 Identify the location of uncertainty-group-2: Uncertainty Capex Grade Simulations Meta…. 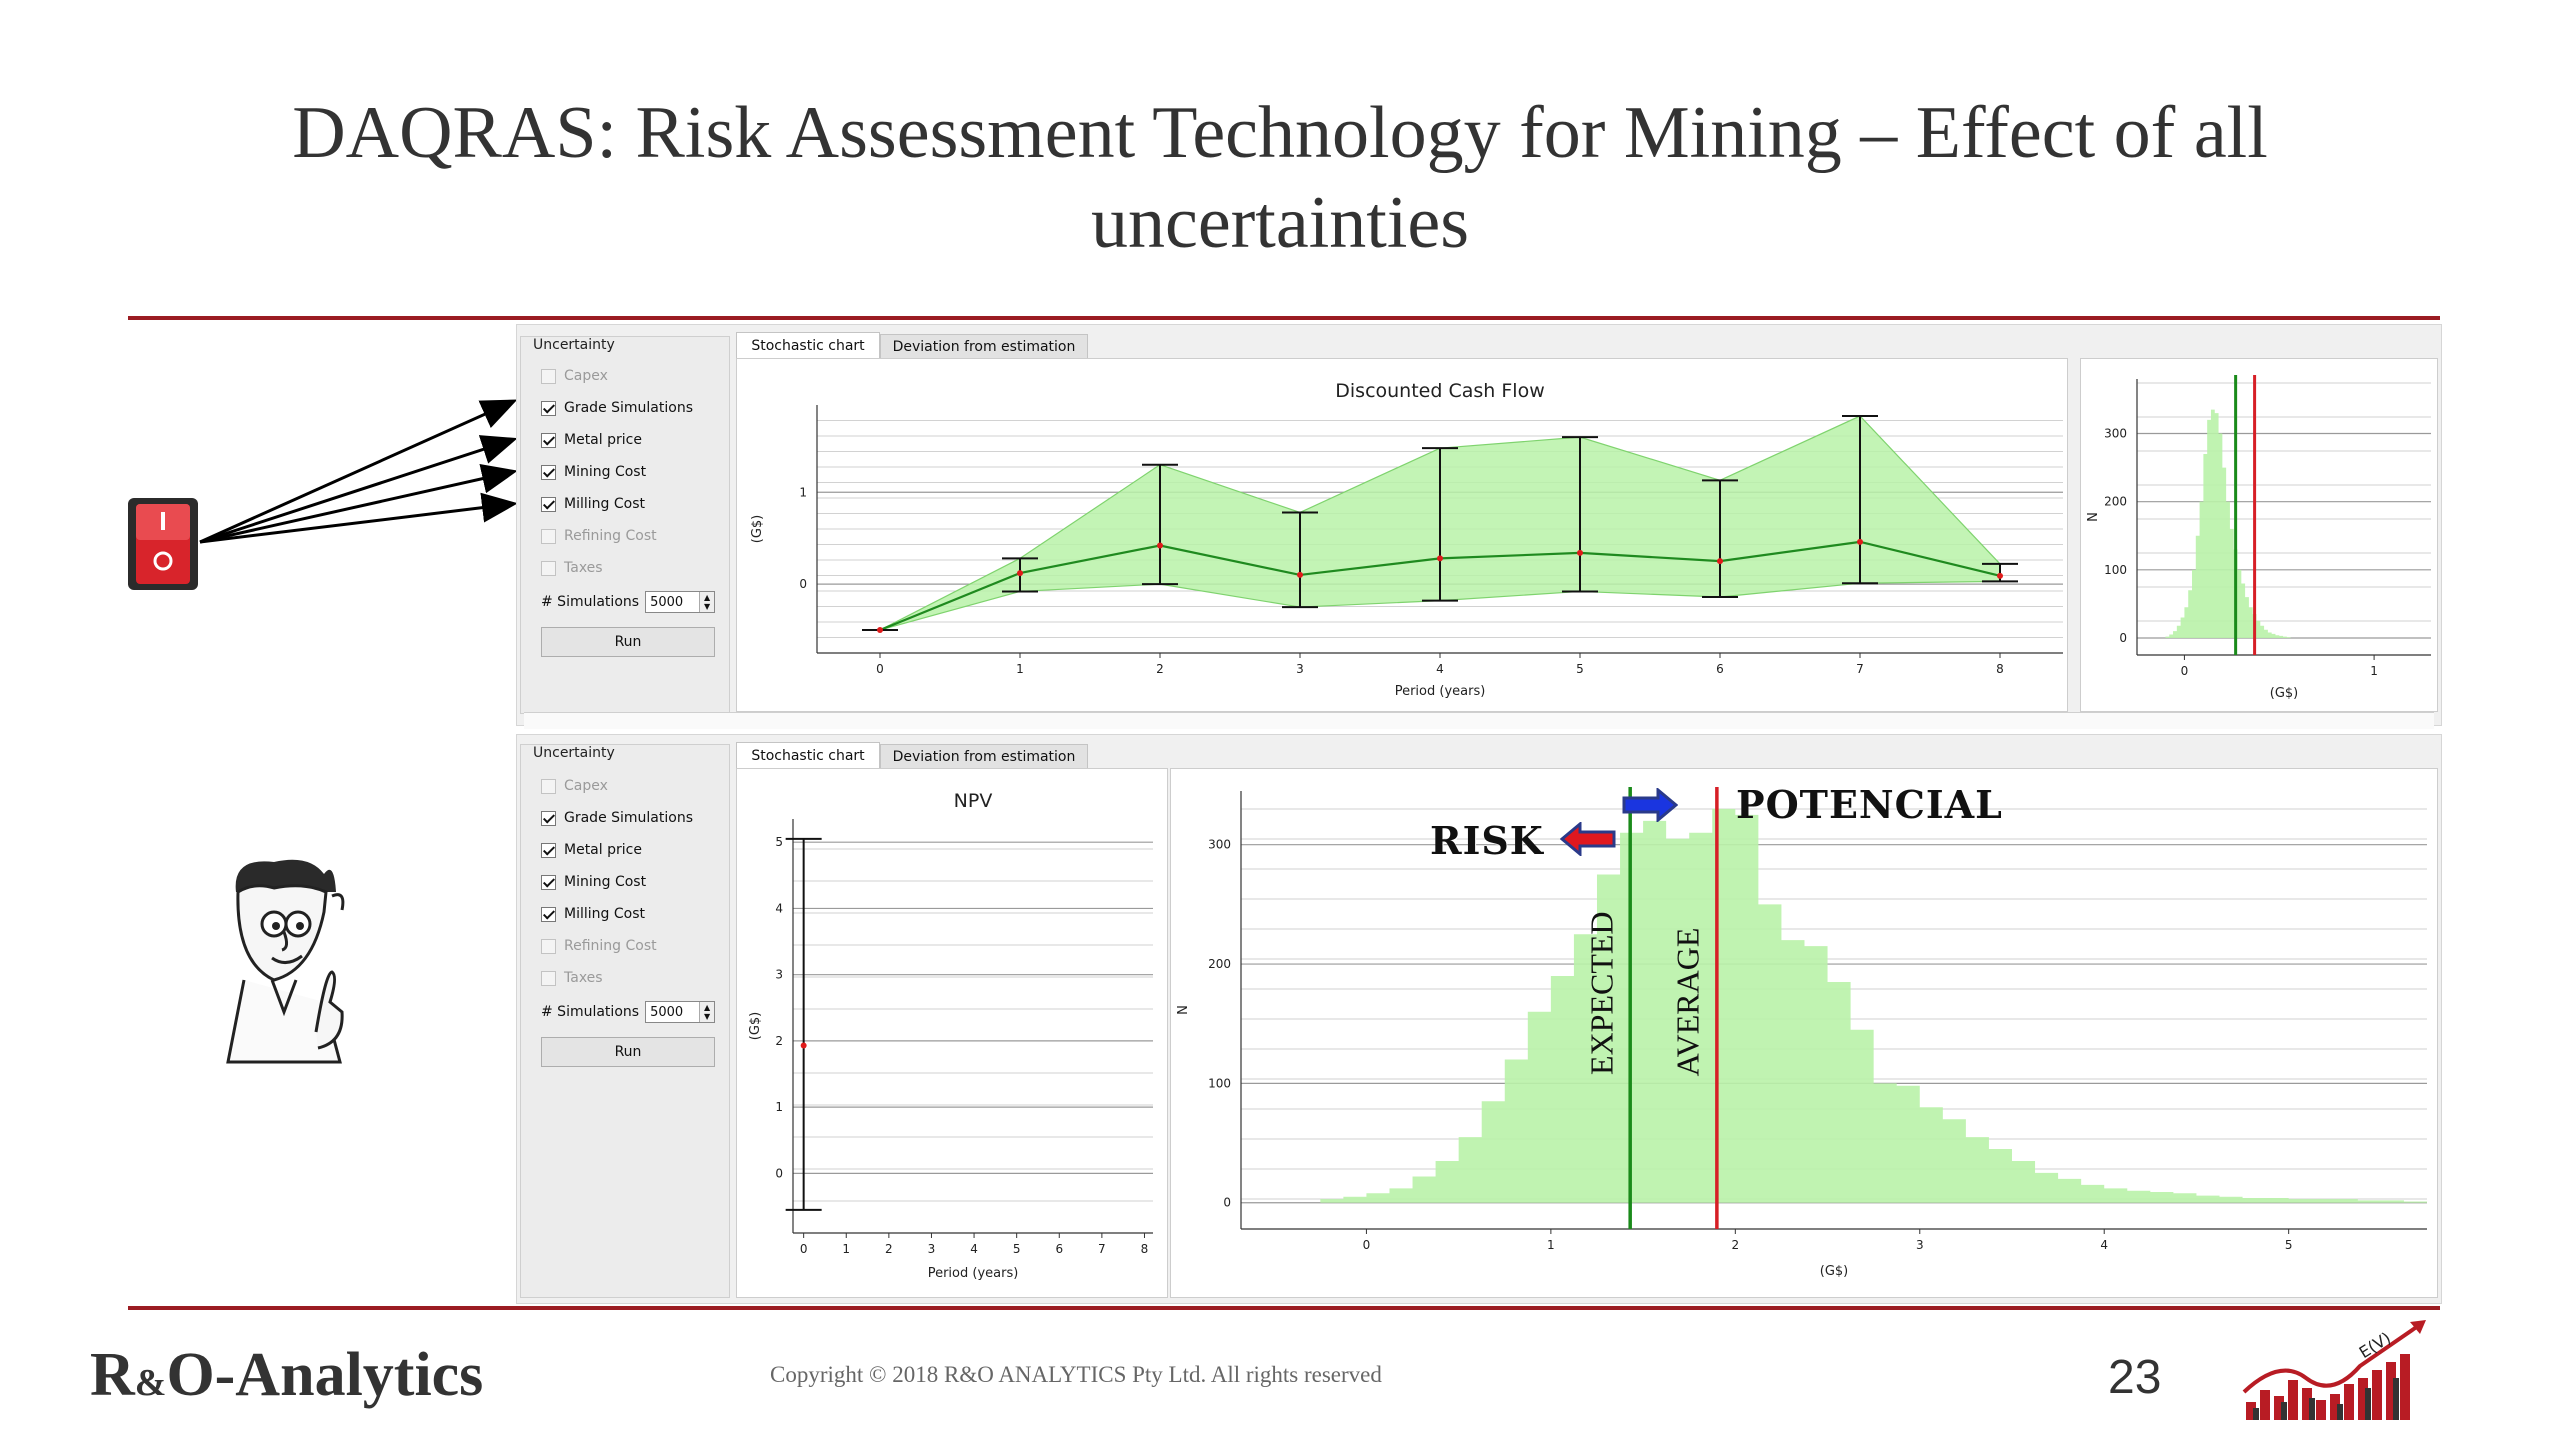
(625, 1021).